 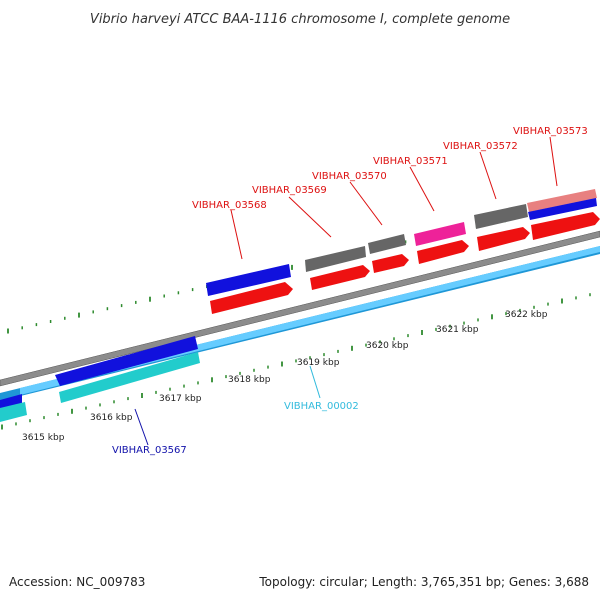 I want to click on gene-salmon, so click(x=562, y=200).